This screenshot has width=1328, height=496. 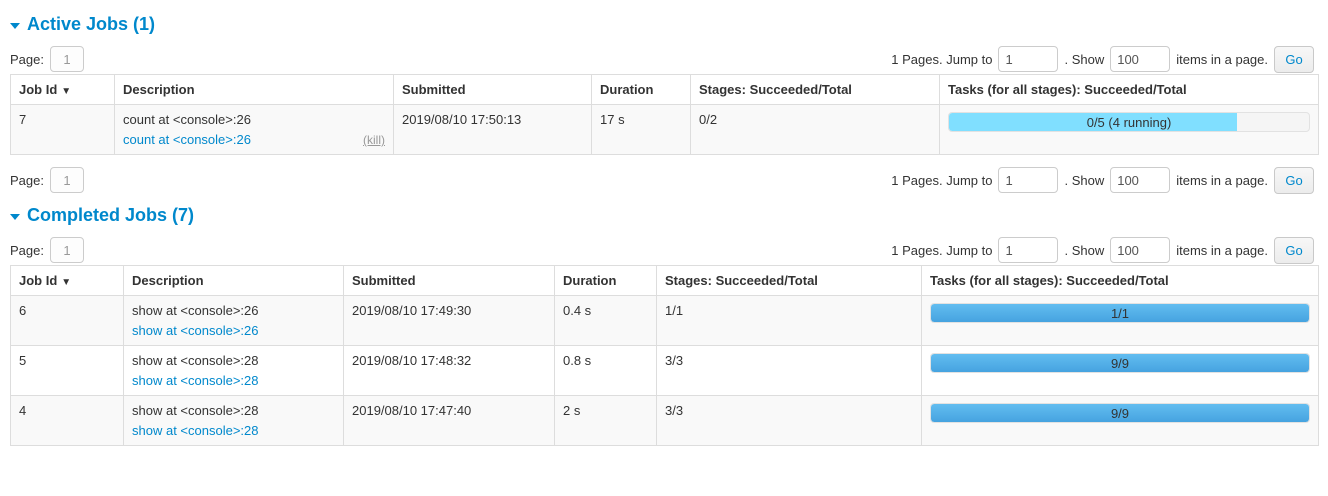 What do you see at coordinates (627, 89) in the screenshot?
I see `column-label: Duration` at bounding box center [627, 89].